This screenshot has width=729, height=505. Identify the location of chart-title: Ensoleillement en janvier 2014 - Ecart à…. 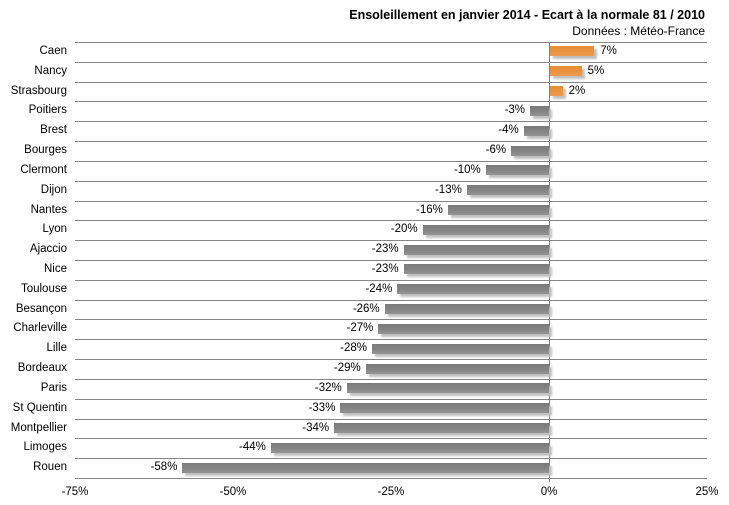
(527, 15).